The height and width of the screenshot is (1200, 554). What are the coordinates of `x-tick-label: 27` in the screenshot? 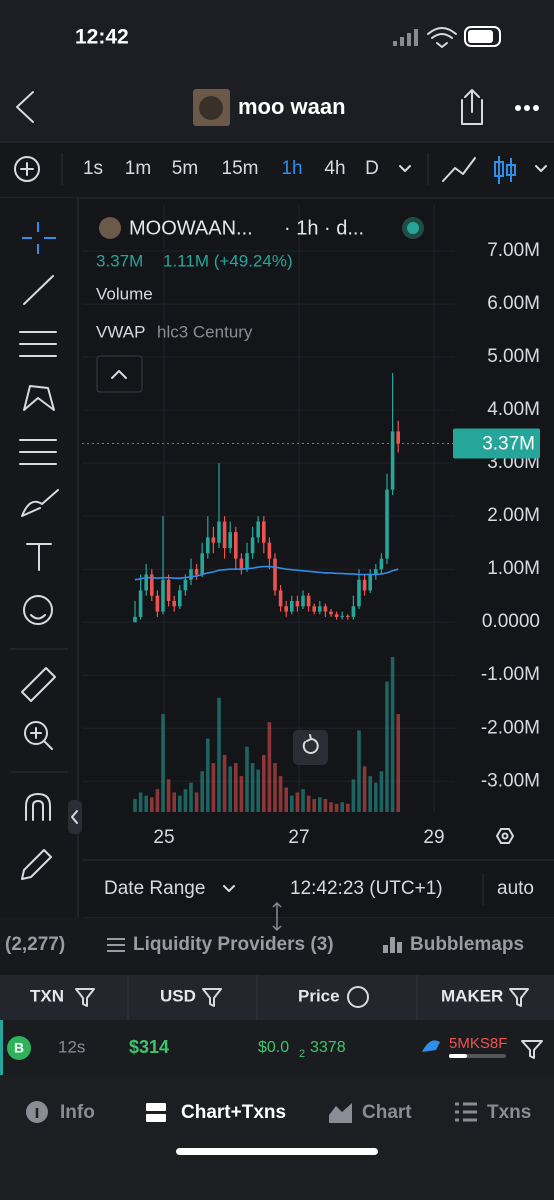 It's located at (298, 837).